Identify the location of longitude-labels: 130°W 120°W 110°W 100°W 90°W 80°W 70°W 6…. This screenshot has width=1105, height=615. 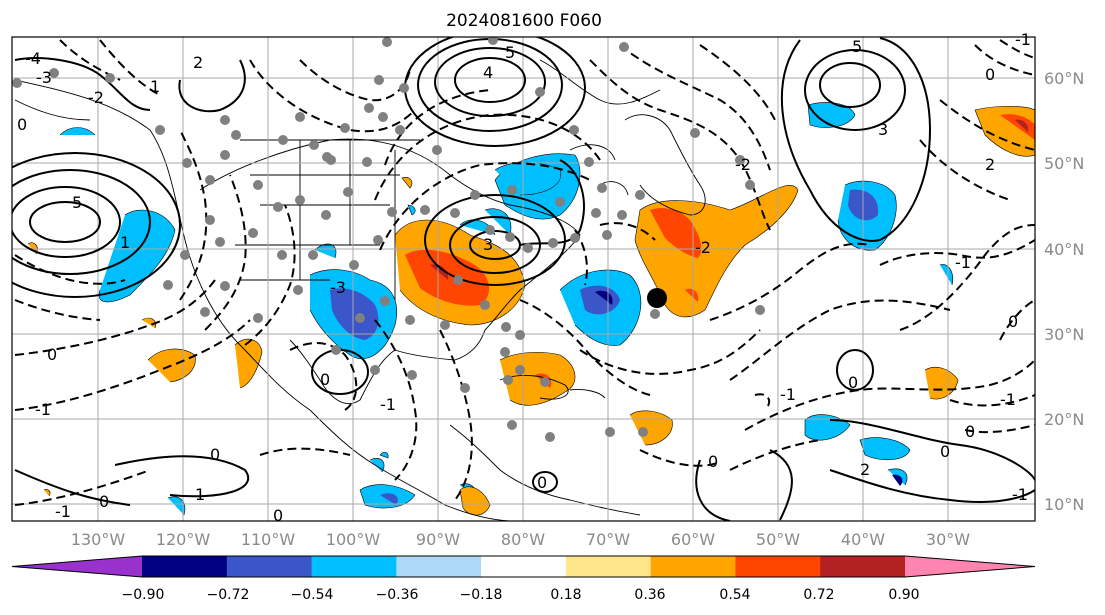
(520, 539).